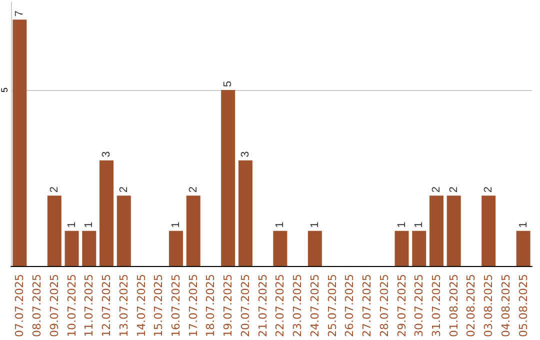 This screenshot has height=340, width=540. Describe the element at coordinates (211, 306) in the screenshot. I see `x-tick-label: 18.07.2025` at that location.